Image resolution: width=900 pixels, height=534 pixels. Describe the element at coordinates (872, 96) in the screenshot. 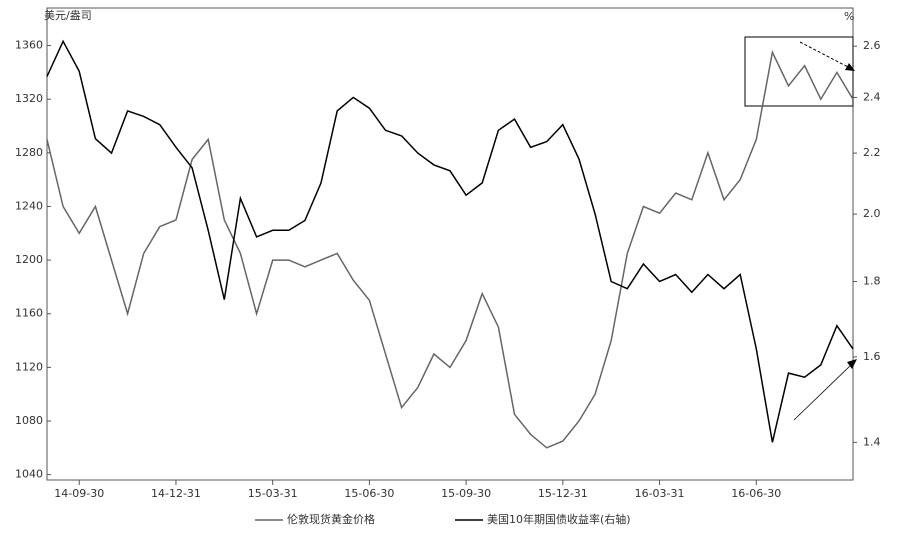

I see `y2-tick-label: 2.4` at that location.